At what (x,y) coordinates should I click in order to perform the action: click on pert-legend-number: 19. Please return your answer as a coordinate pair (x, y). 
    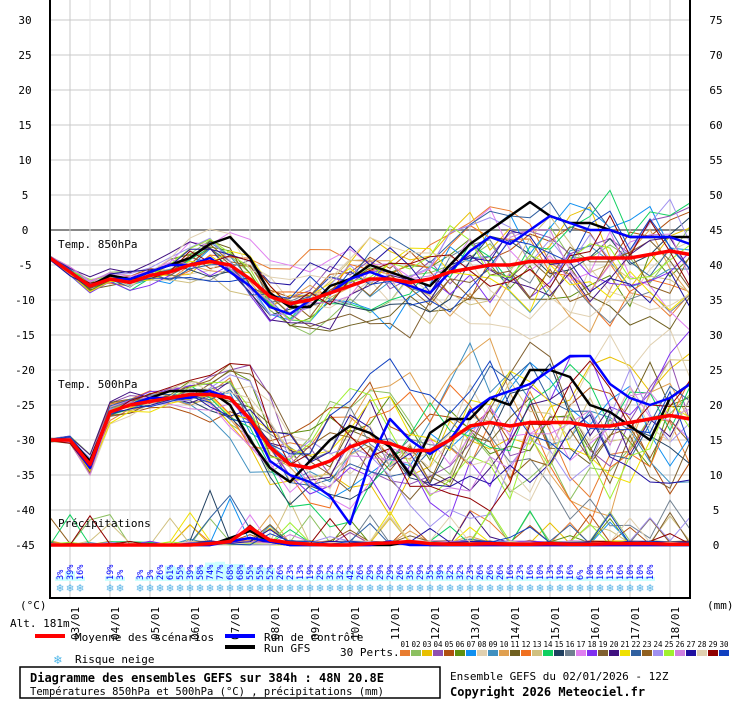
    Looking at the image, I should click on (602, 644).